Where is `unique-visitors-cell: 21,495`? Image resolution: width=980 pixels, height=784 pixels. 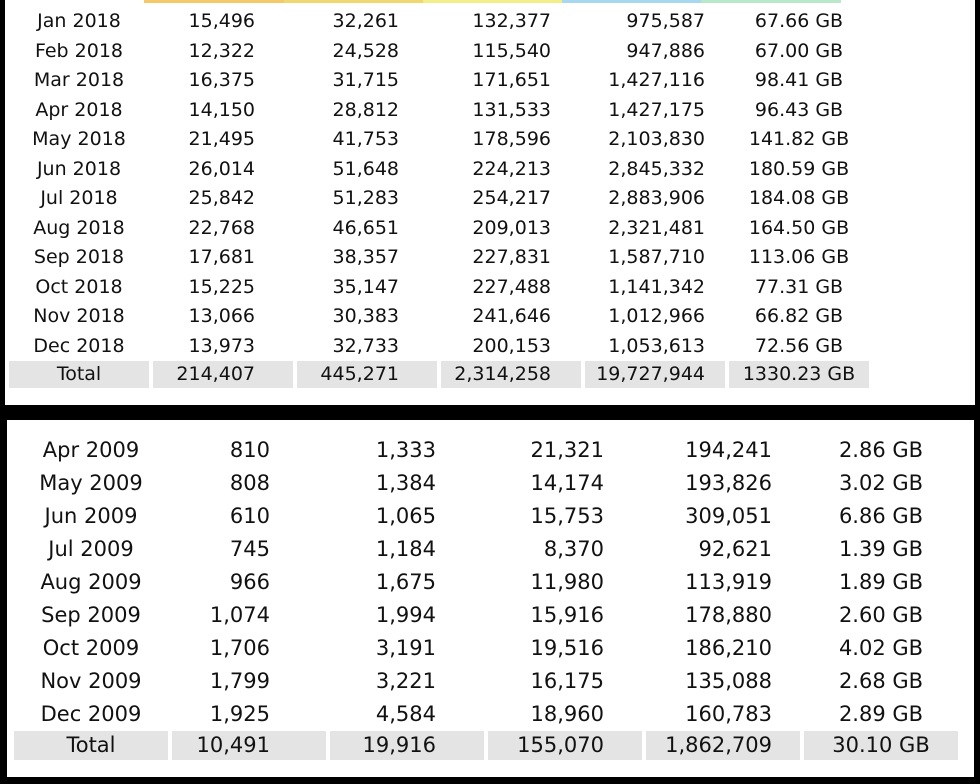
unique-visitors-cell: 21,495 is located at coordinates (221, 139).